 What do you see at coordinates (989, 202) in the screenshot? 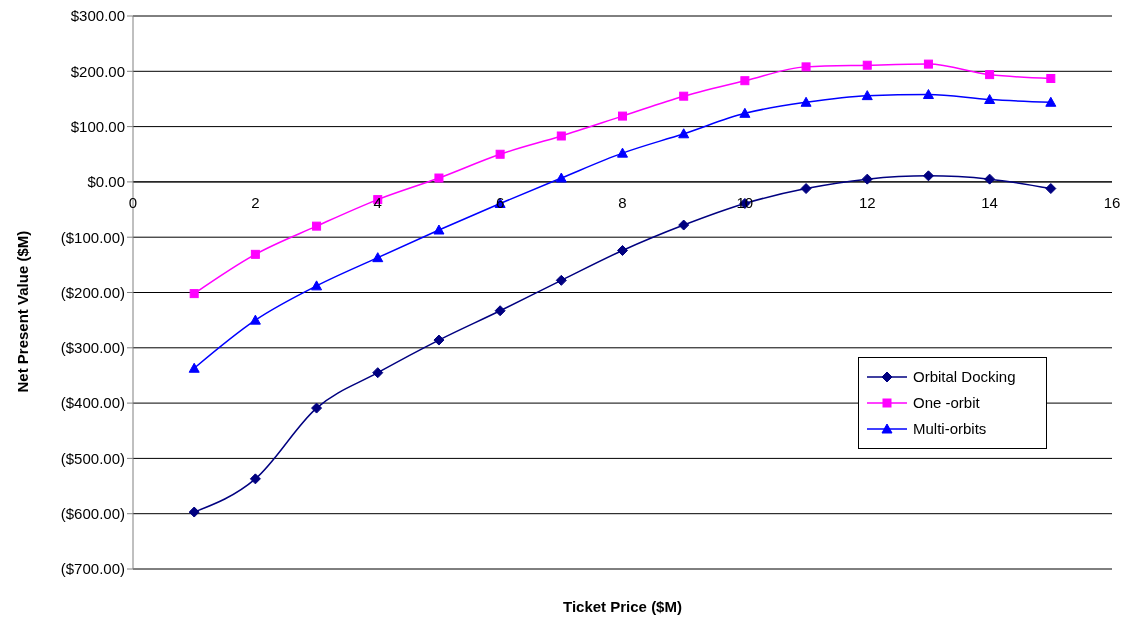
I see `x-tick-label: 14` at bounding box center [989, 202].